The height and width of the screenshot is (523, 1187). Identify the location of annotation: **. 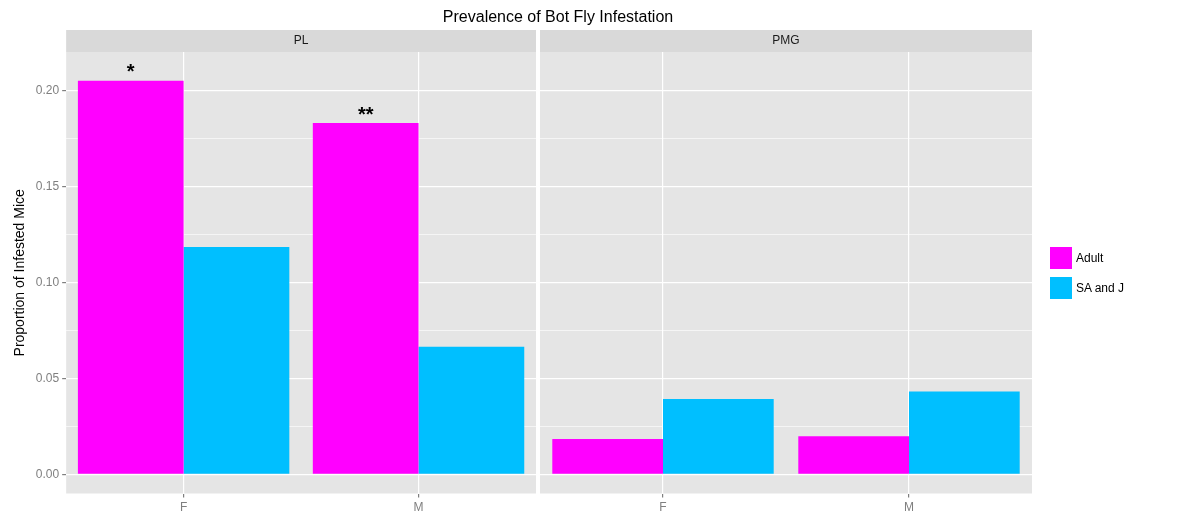
(365, 113).